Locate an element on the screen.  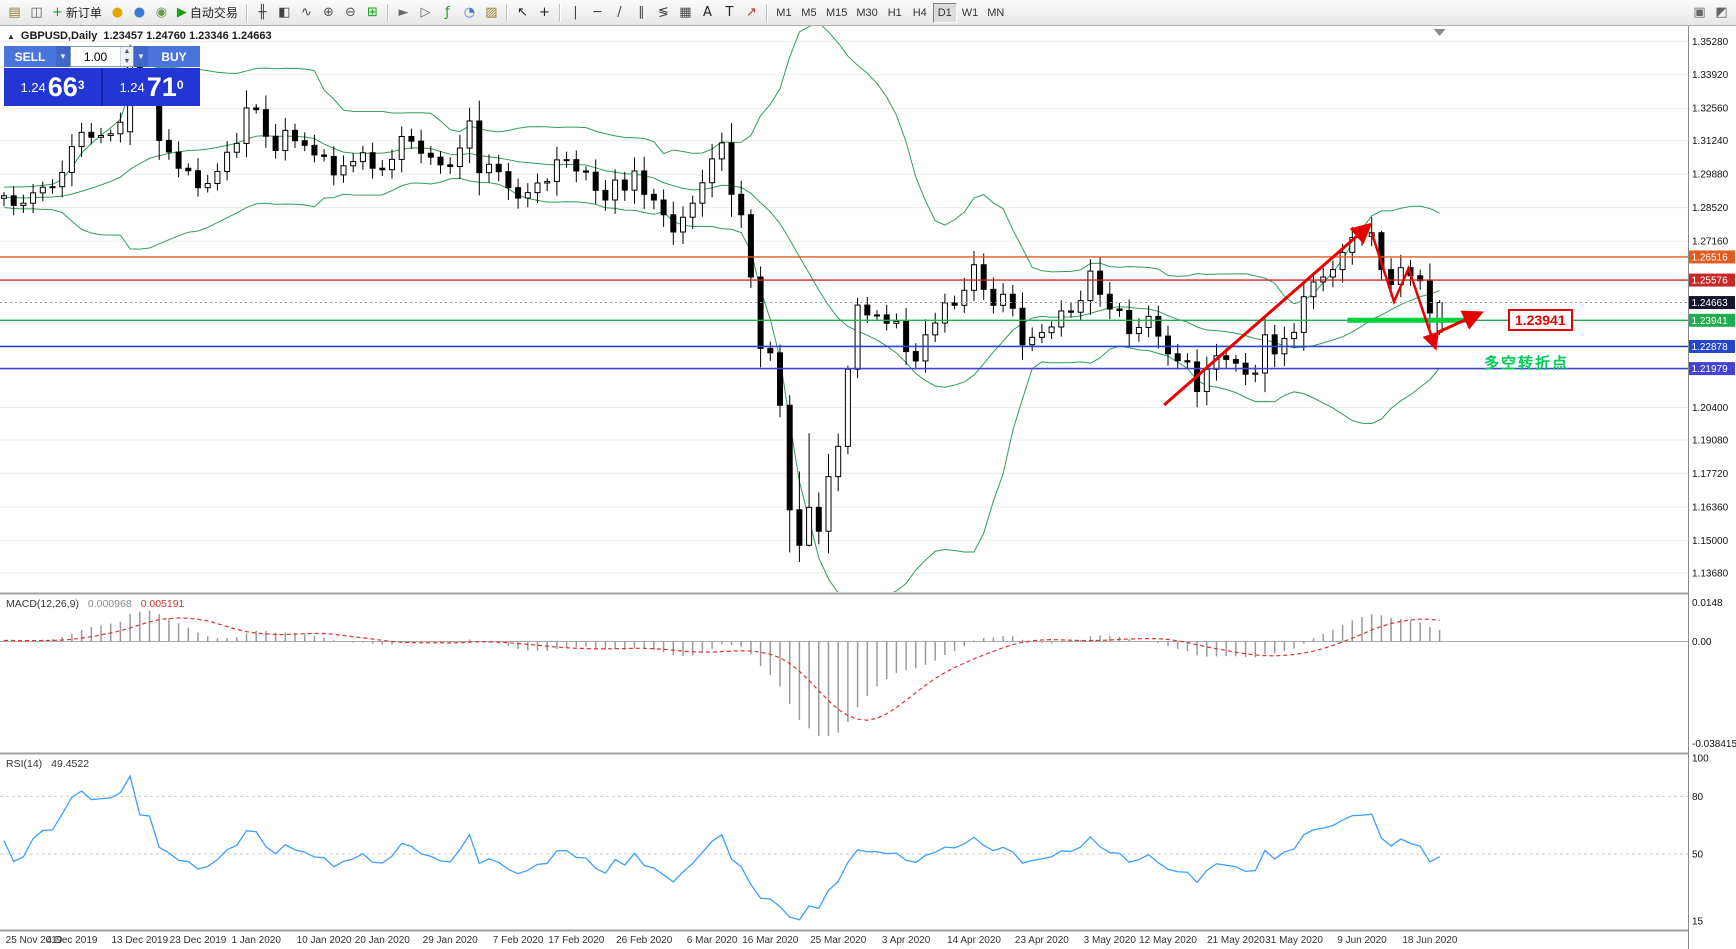
new-chart-button: ▤ is located at coordinates (14, 12).